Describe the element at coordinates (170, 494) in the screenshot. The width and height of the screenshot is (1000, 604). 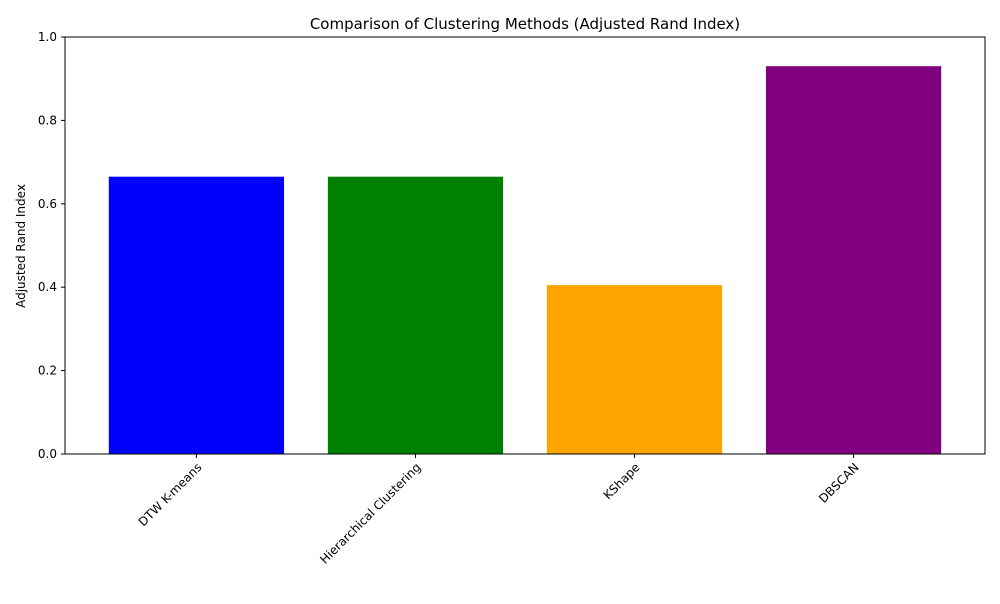
I see `x-tick-label: DTW K-means` at that location.